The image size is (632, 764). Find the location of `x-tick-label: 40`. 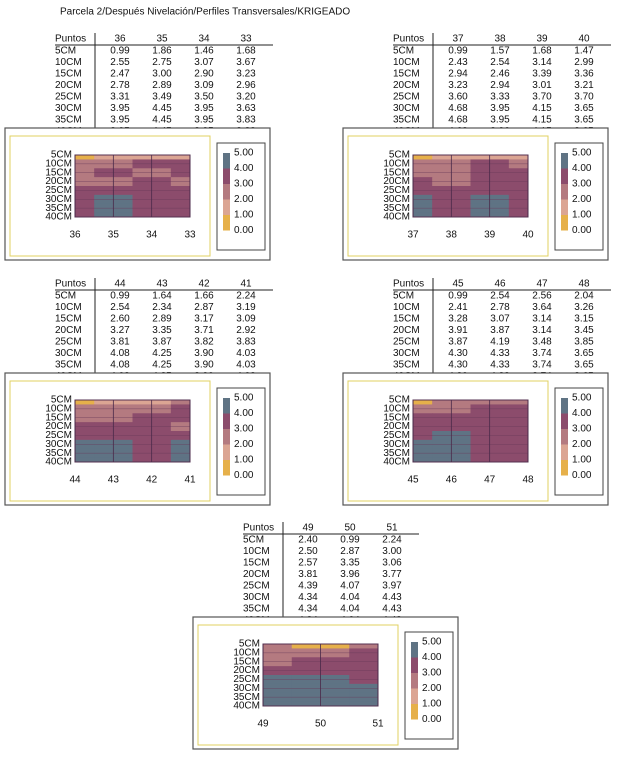

x-tick-label: 40 is located at coordinates (528, 235).